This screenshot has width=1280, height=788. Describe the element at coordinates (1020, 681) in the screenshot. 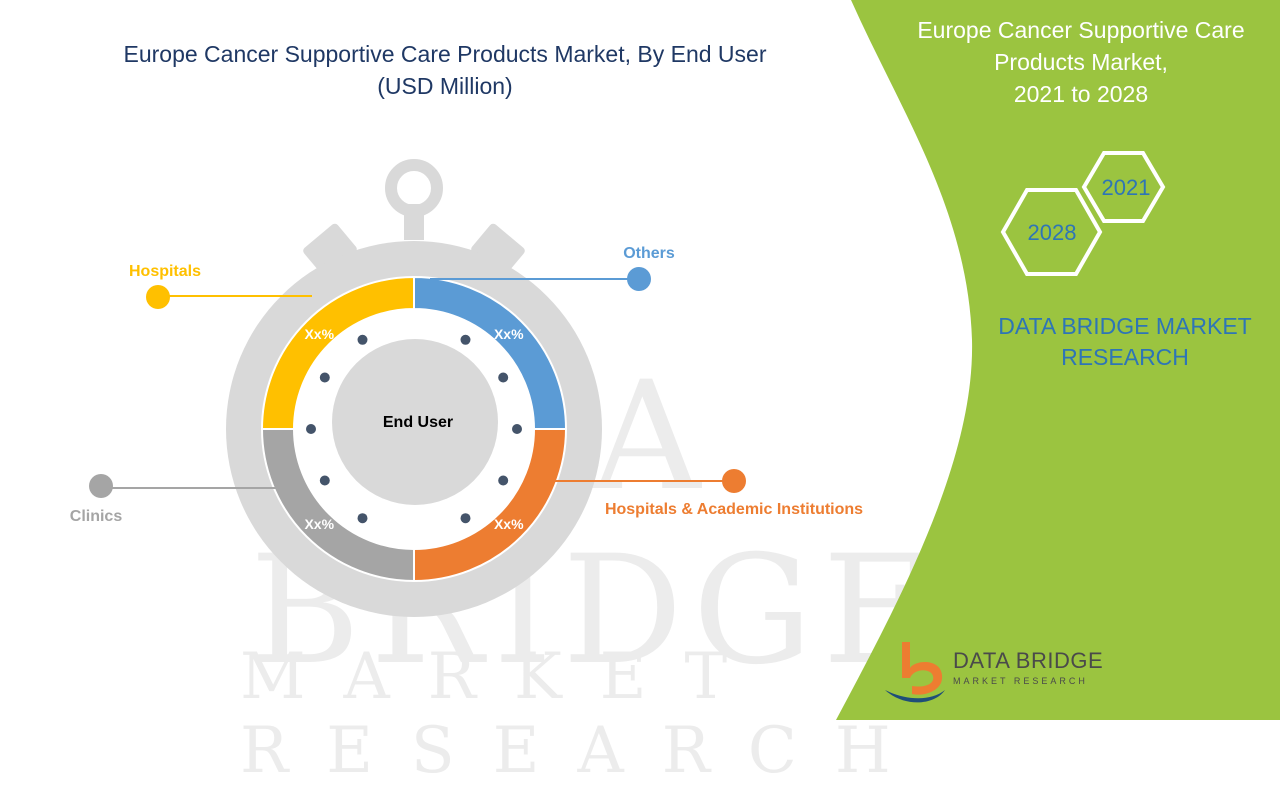

I see `logo-tagline: MARKET RESEARCH` at that location.